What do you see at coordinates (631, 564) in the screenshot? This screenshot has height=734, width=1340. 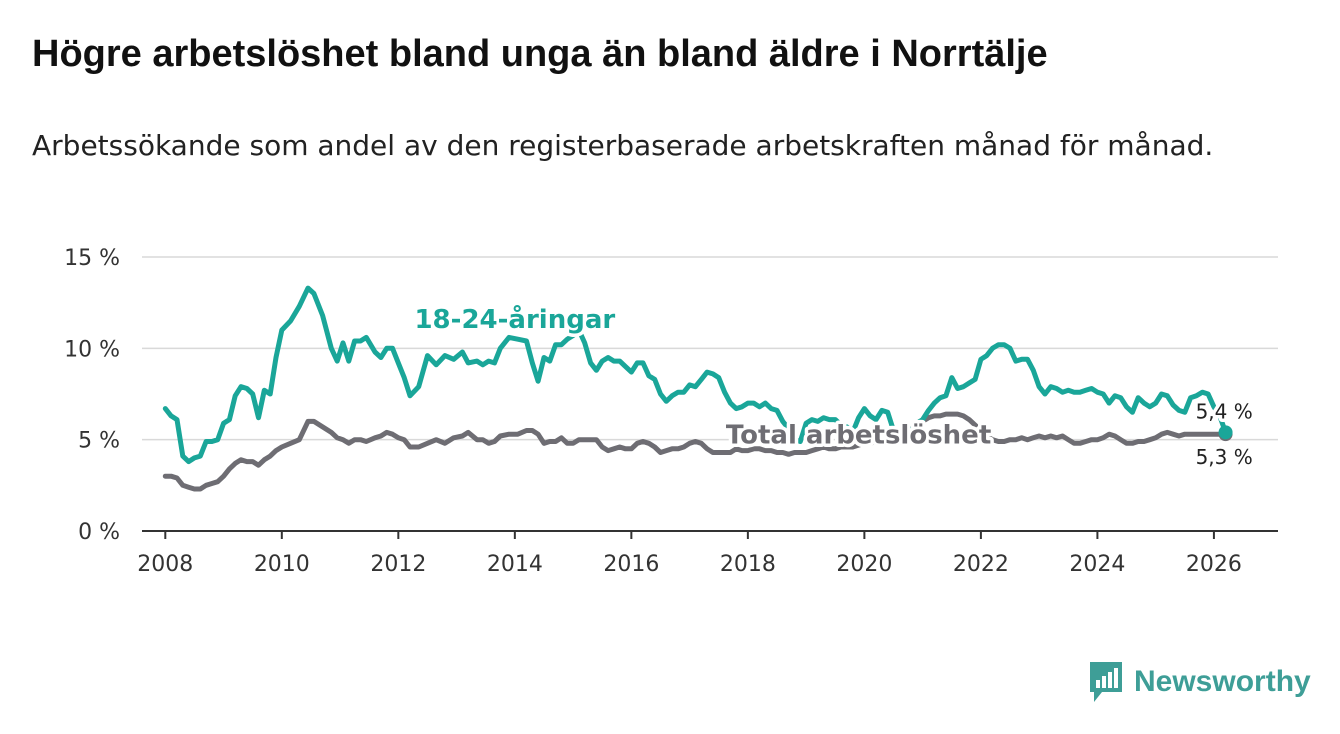 I see `x-tick-label: 2016` at bounding box center [631, 564].